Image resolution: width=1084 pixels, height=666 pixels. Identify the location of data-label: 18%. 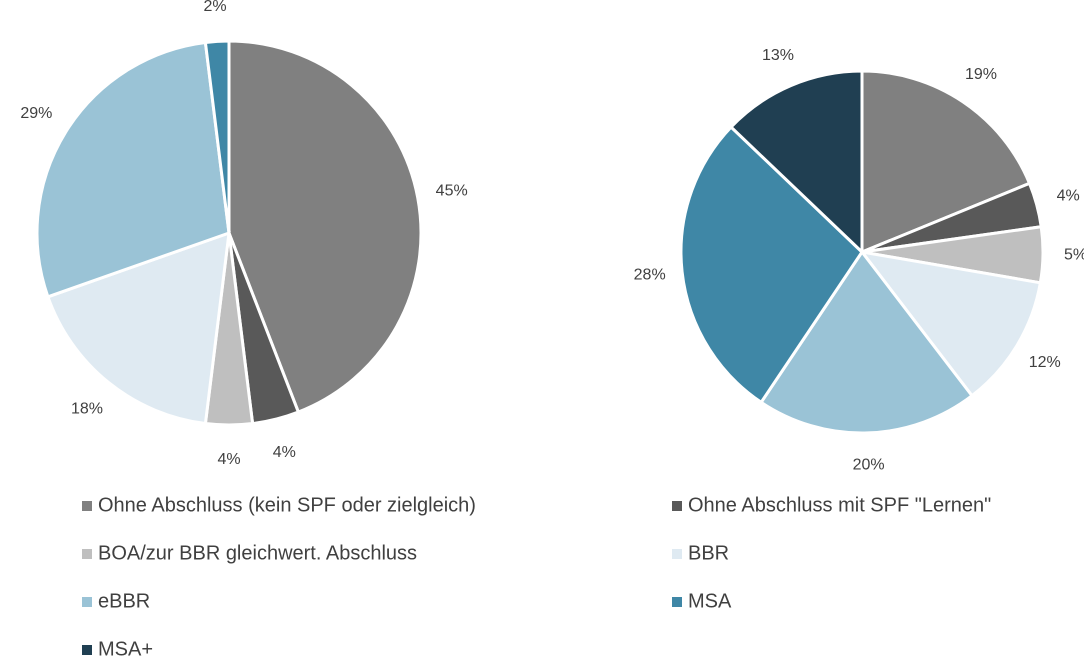
(87, 409).